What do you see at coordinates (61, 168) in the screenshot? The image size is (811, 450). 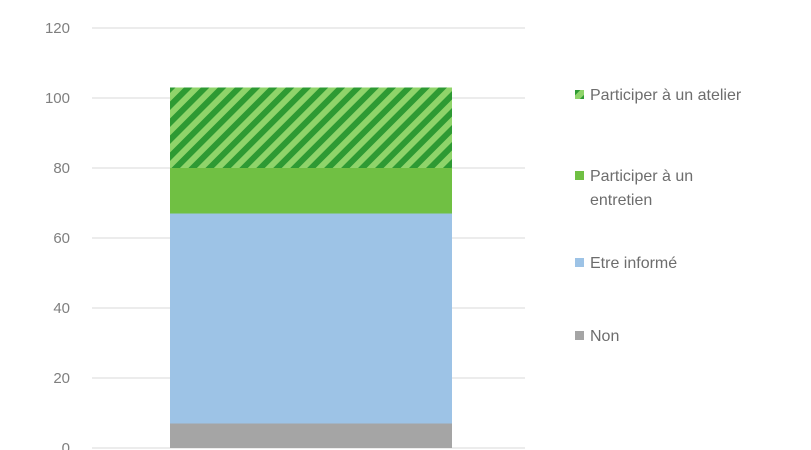 I see `y-tick-label-80: 80` at bounding box center [61, 168].